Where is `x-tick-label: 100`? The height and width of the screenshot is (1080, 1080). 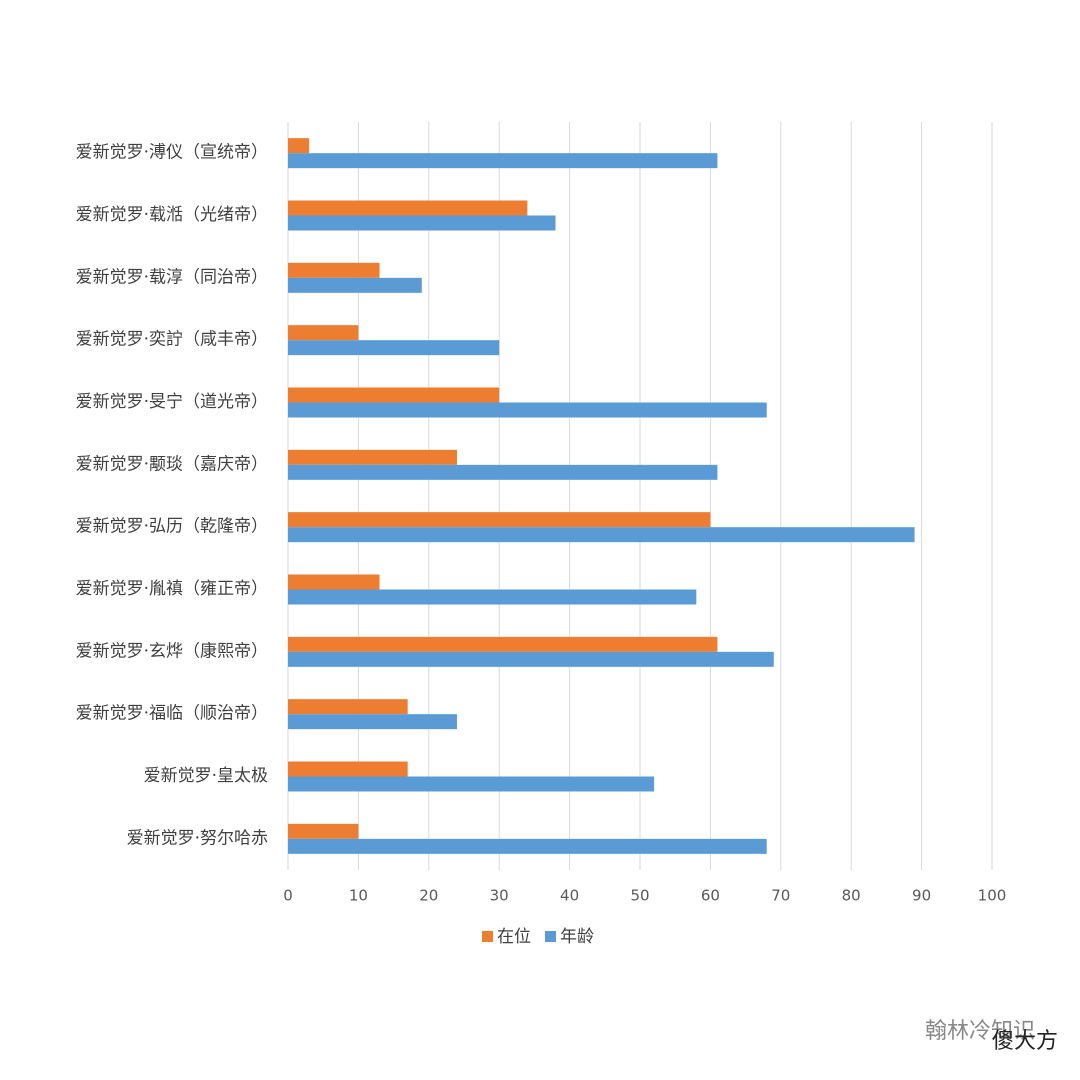 x-tick-label: 100 is located at coordinates (992, 896).